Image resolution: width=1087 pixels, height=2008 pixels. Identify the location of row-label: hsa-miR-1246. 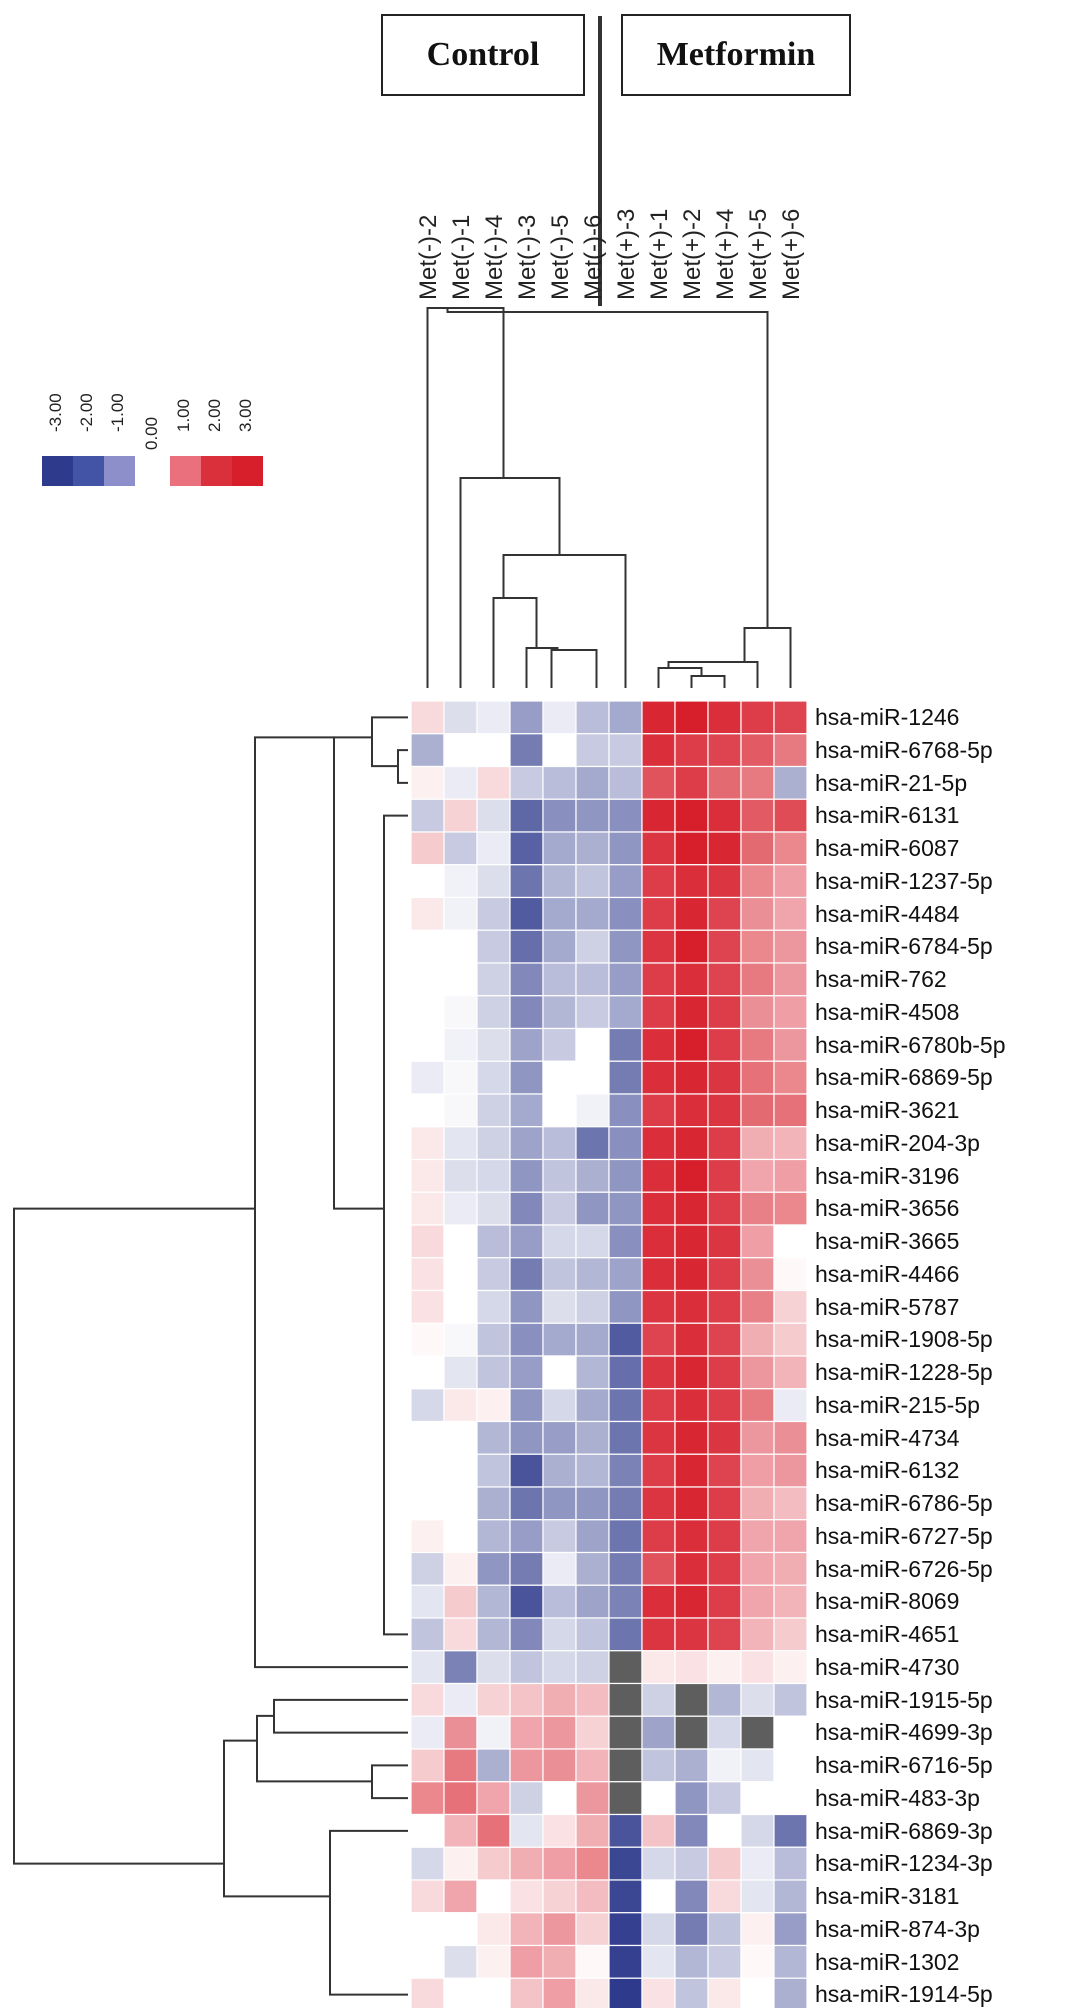
(887, 717).